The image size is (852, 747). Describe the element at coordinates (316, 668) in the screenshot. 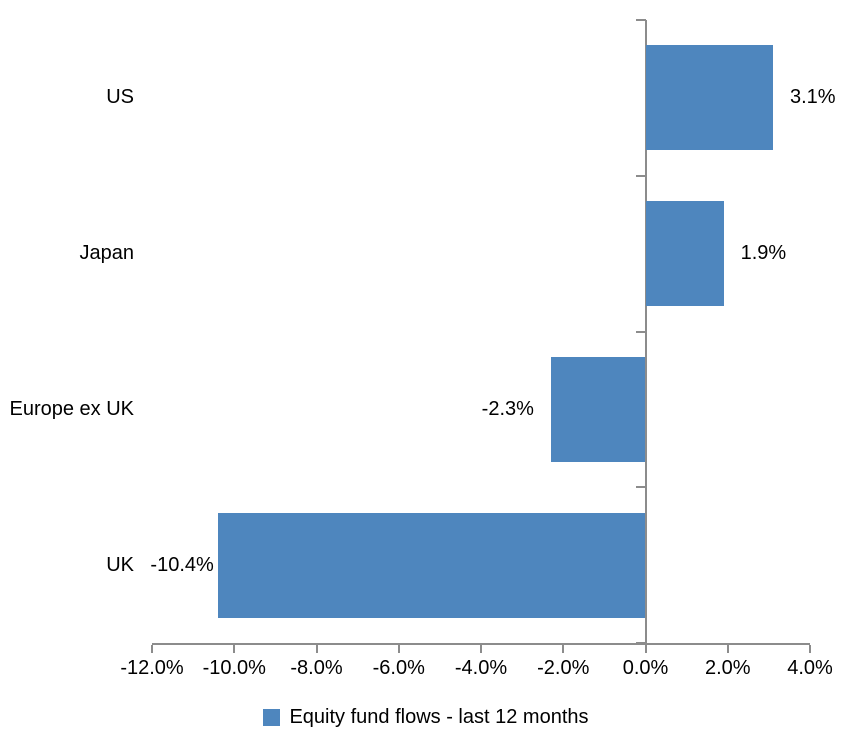

I see `value-axis-tick-label: -8.0%` at that location.